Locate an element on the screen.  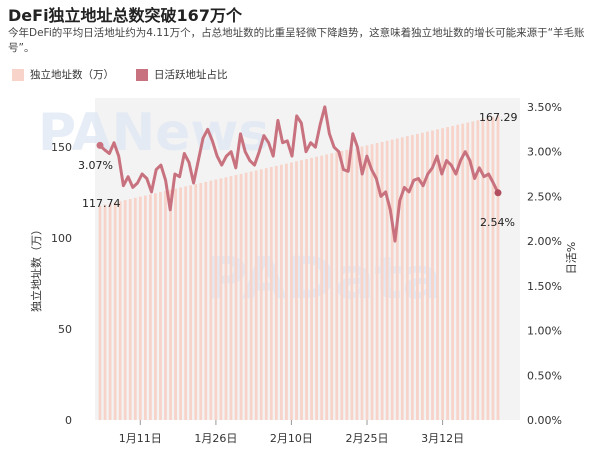
y-tick-right: 1.00% is located at coordinates (544, 331).